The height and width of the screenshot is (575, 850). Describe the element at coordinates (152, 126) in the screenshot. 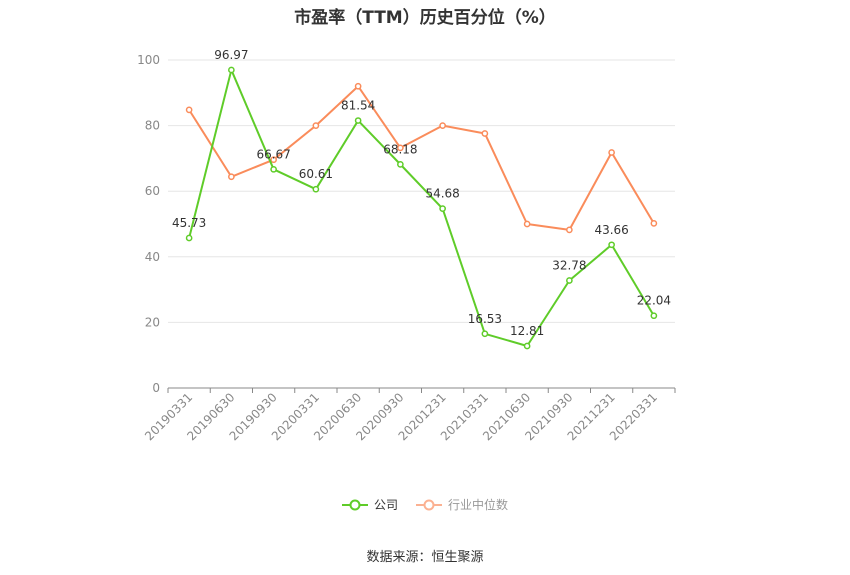

I see `y-tick-label: 80` at that location.